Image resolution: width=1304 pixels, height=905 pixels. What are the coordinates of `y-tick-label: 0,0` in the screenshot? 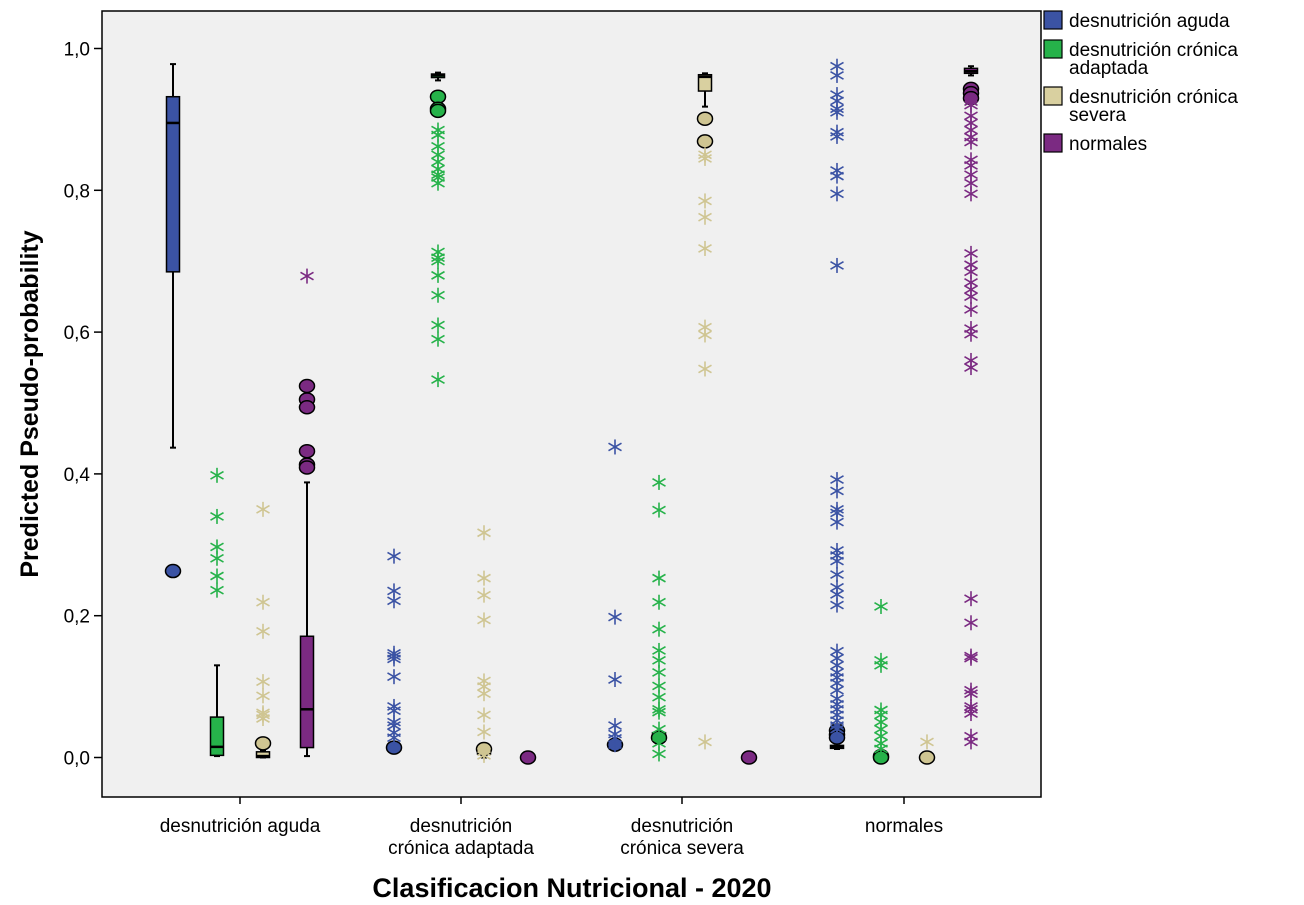 It's located at (77, 759).